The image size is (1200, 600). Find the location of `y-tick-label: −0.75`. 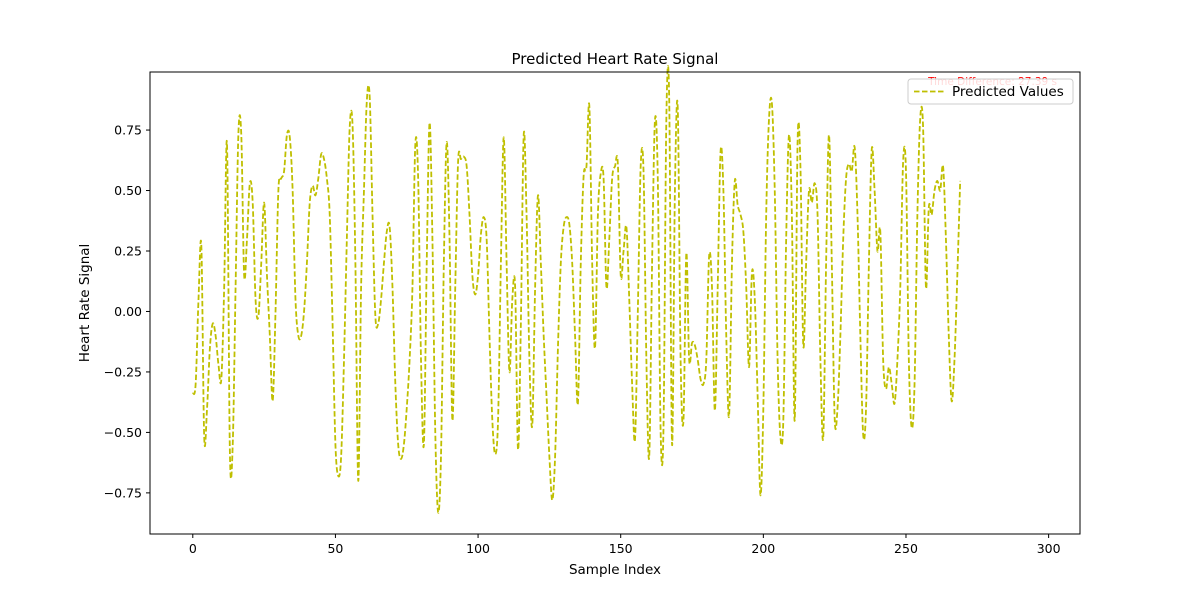

y-tick-label: −0.75 is located at coordinates (123, 492).